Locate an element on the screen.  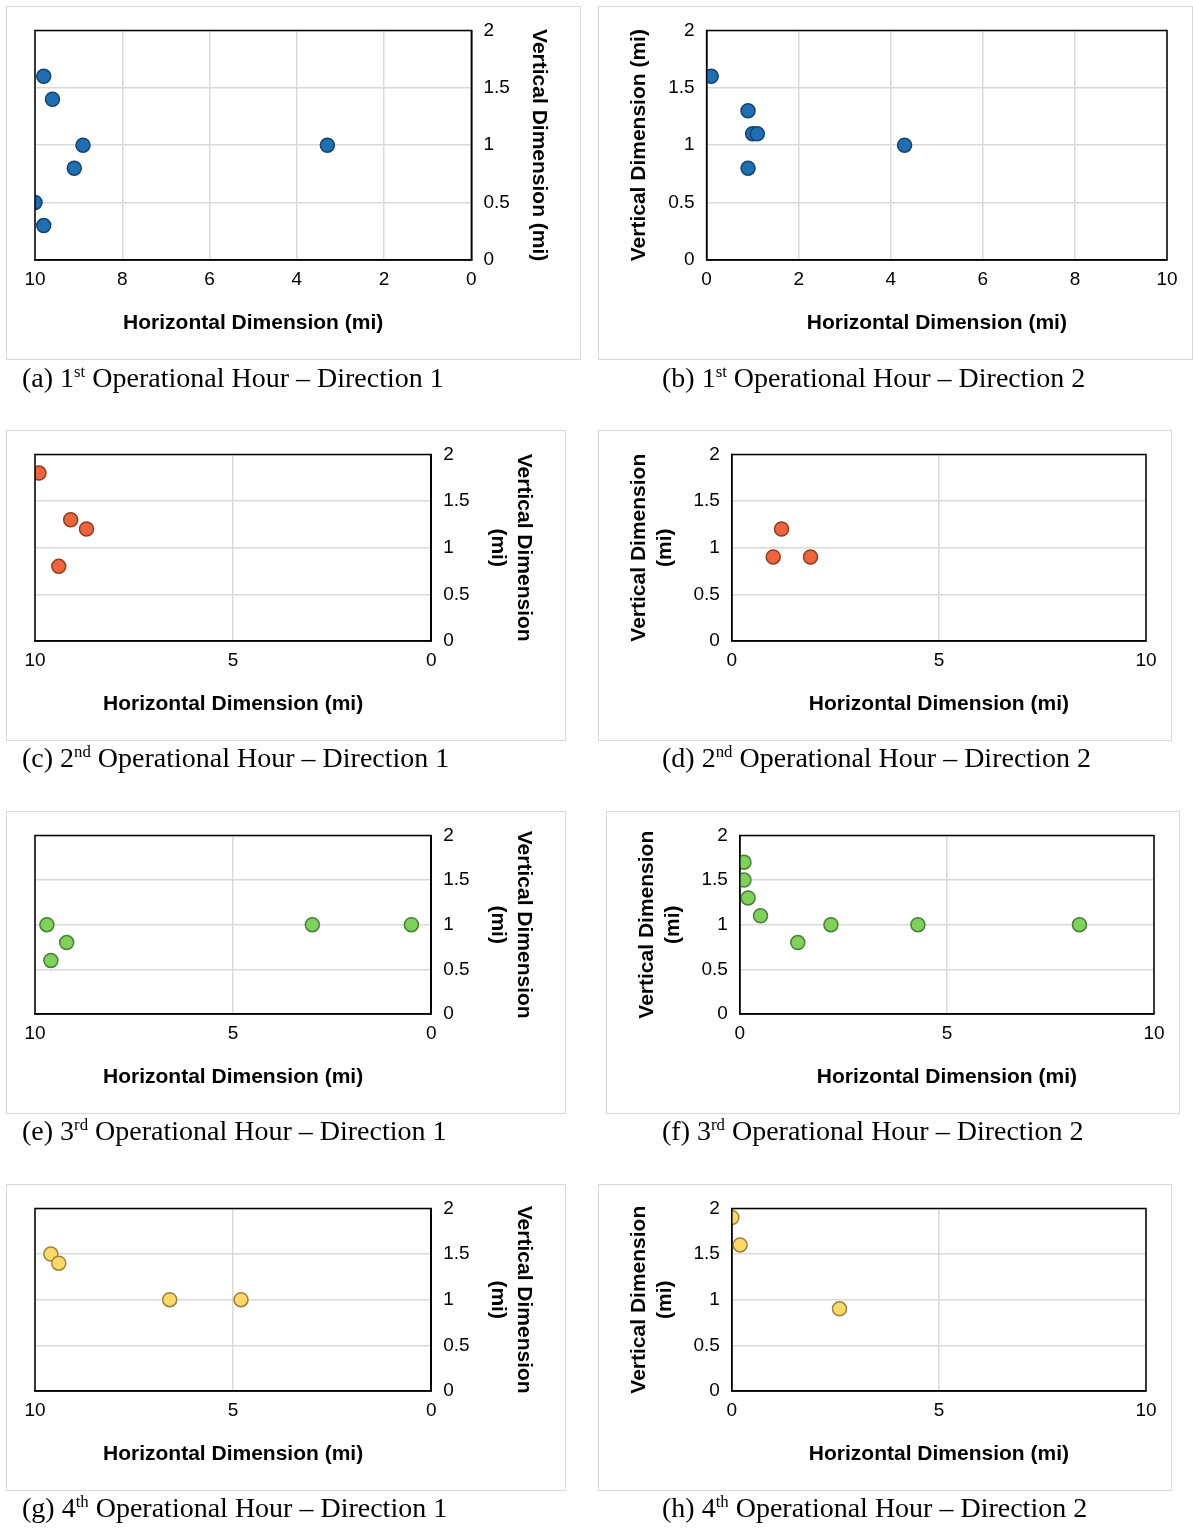
text: (d) 2$^{nd}$ Operational Hour – Direction 2 is located at coordinates (876, 757).